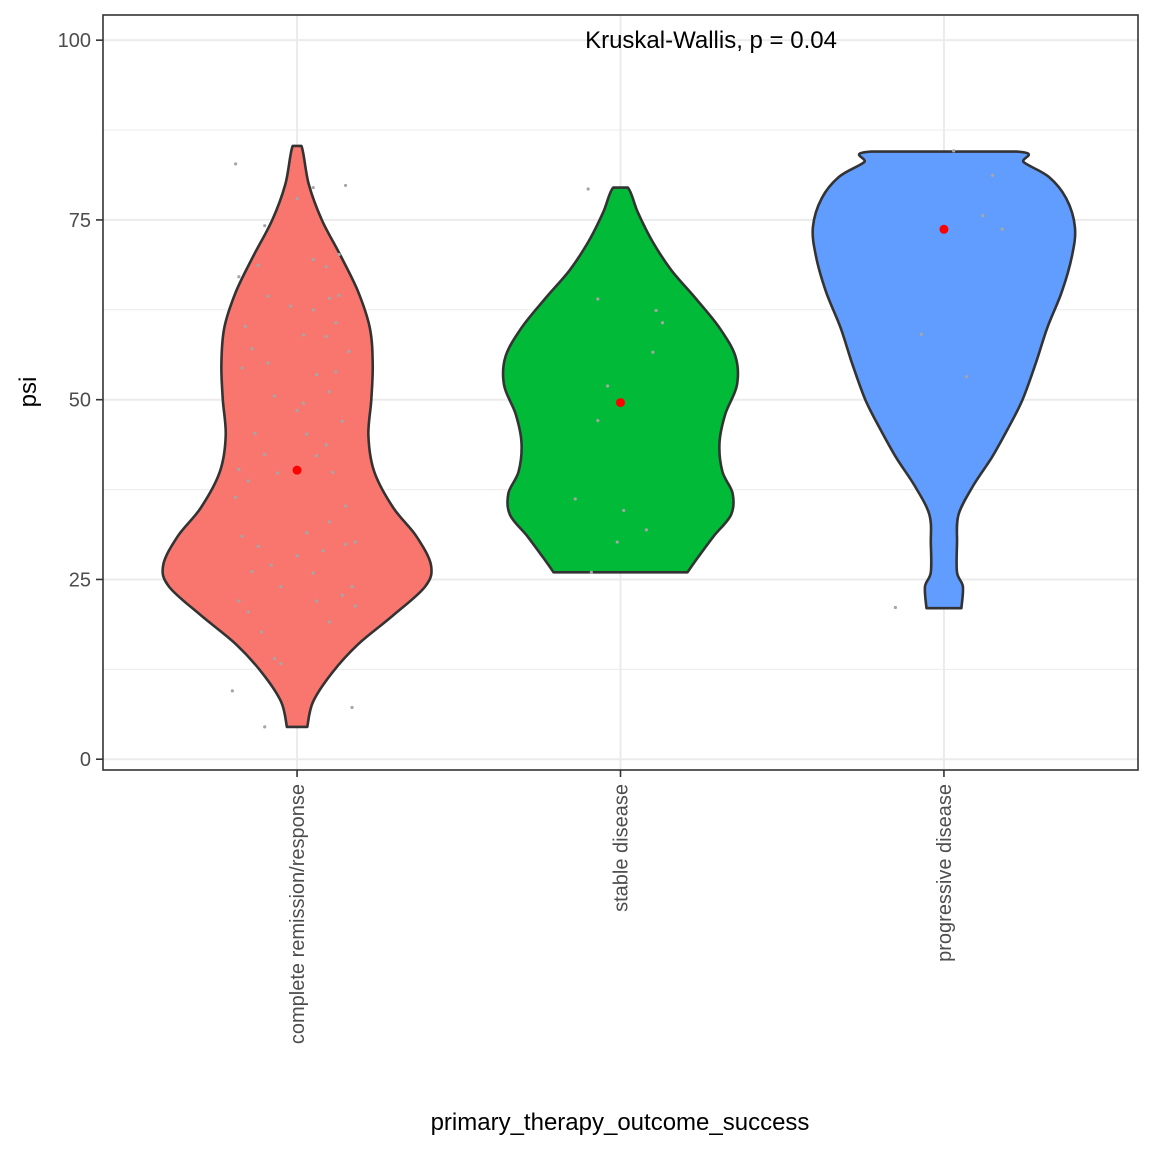 The image size is (1152, 1152). What do you see at coordinates (80, 580) in the screenshot?
I see `y-tick-label: 25` at bounding box center [80, 580].